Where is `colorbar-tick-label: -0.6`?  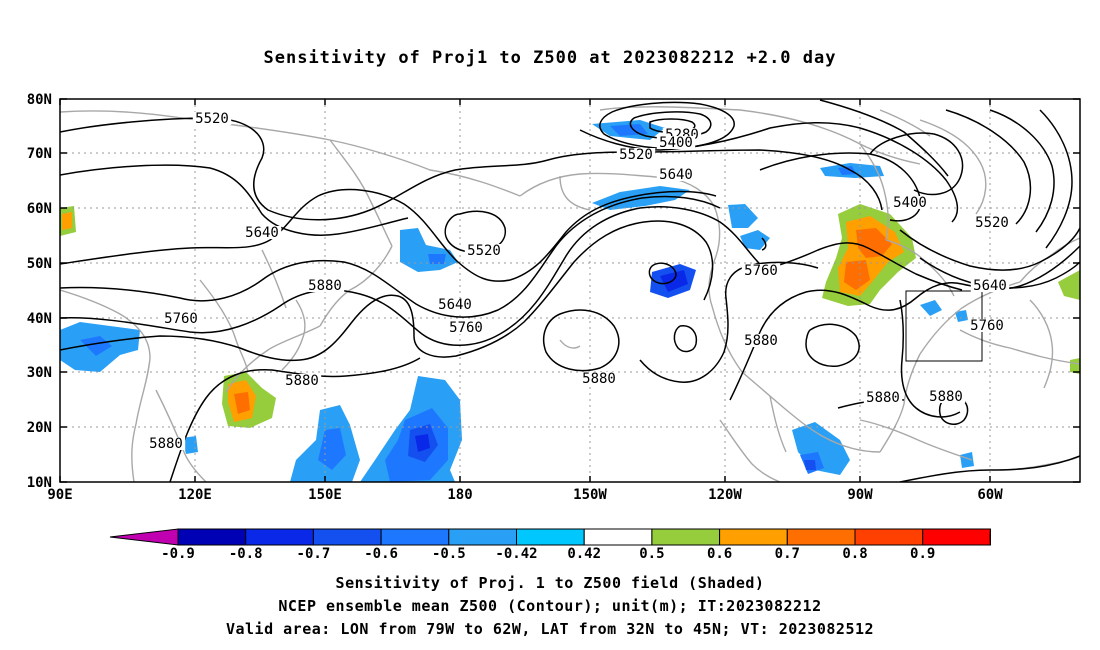
colorbar-tick-label: -0.6 is located at coordinates (381, 554).